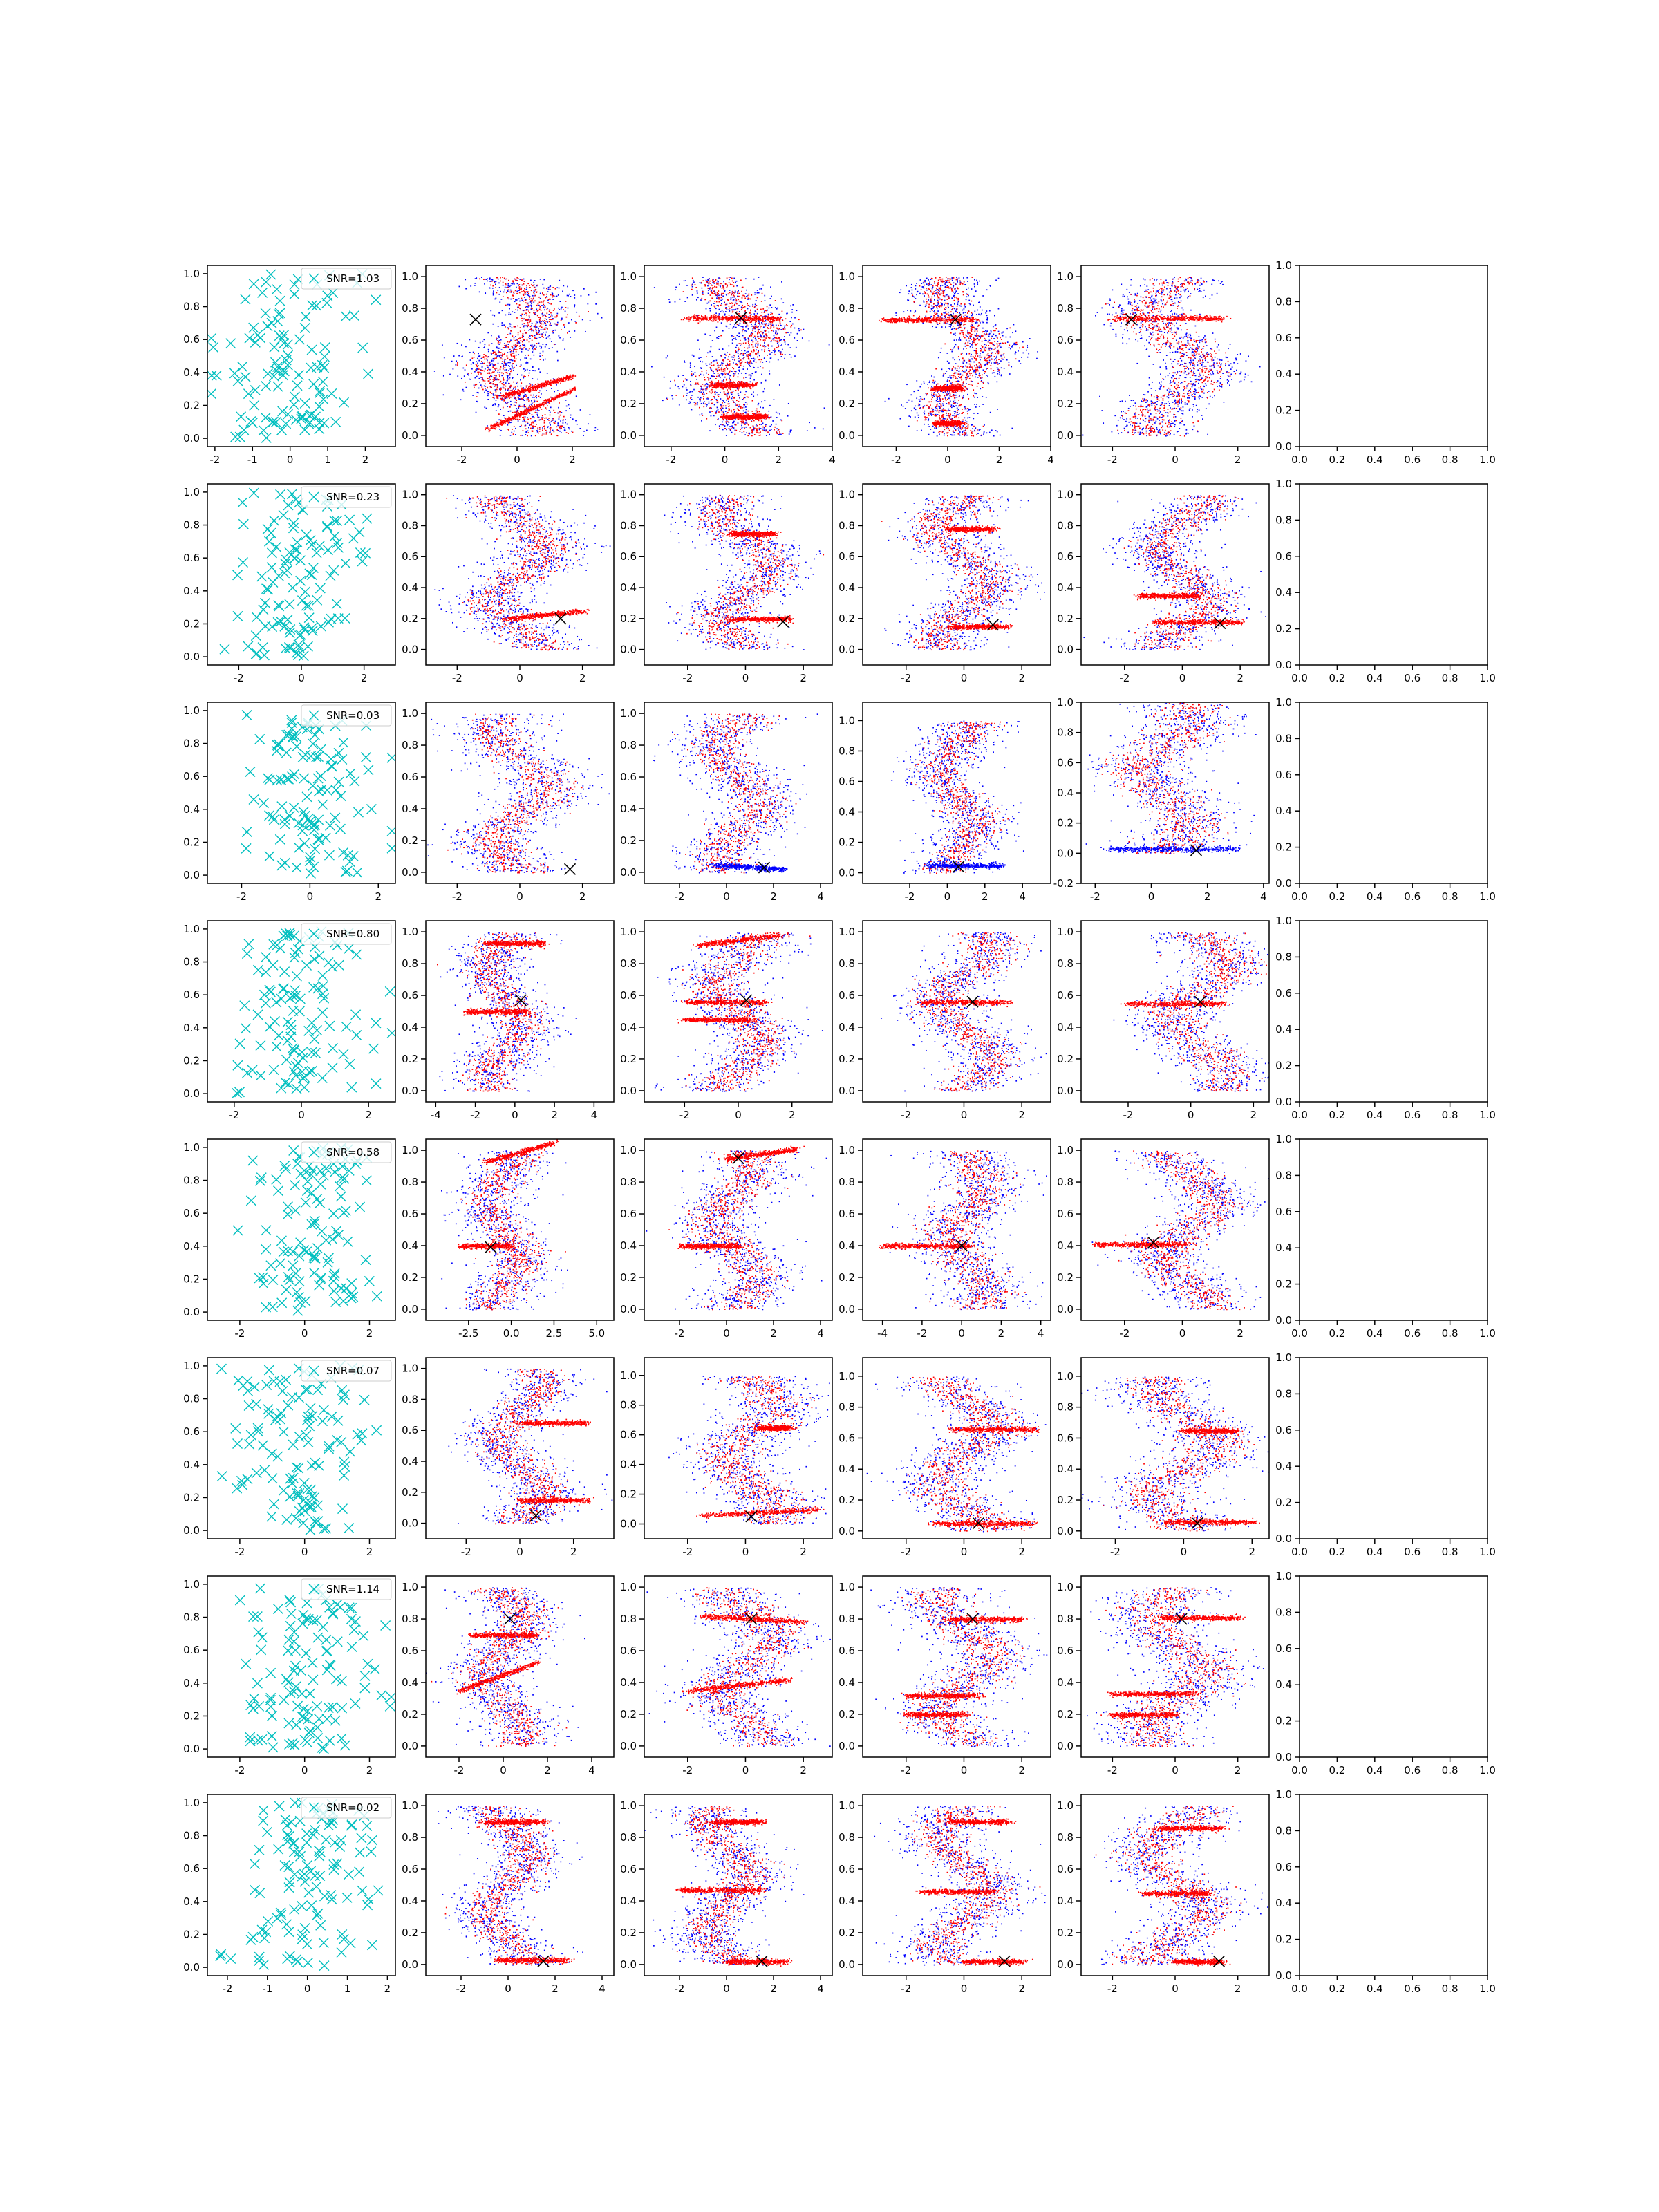  Describe the element at coordinates (282, 430) in the screenshot. I see `data-point` at that location.